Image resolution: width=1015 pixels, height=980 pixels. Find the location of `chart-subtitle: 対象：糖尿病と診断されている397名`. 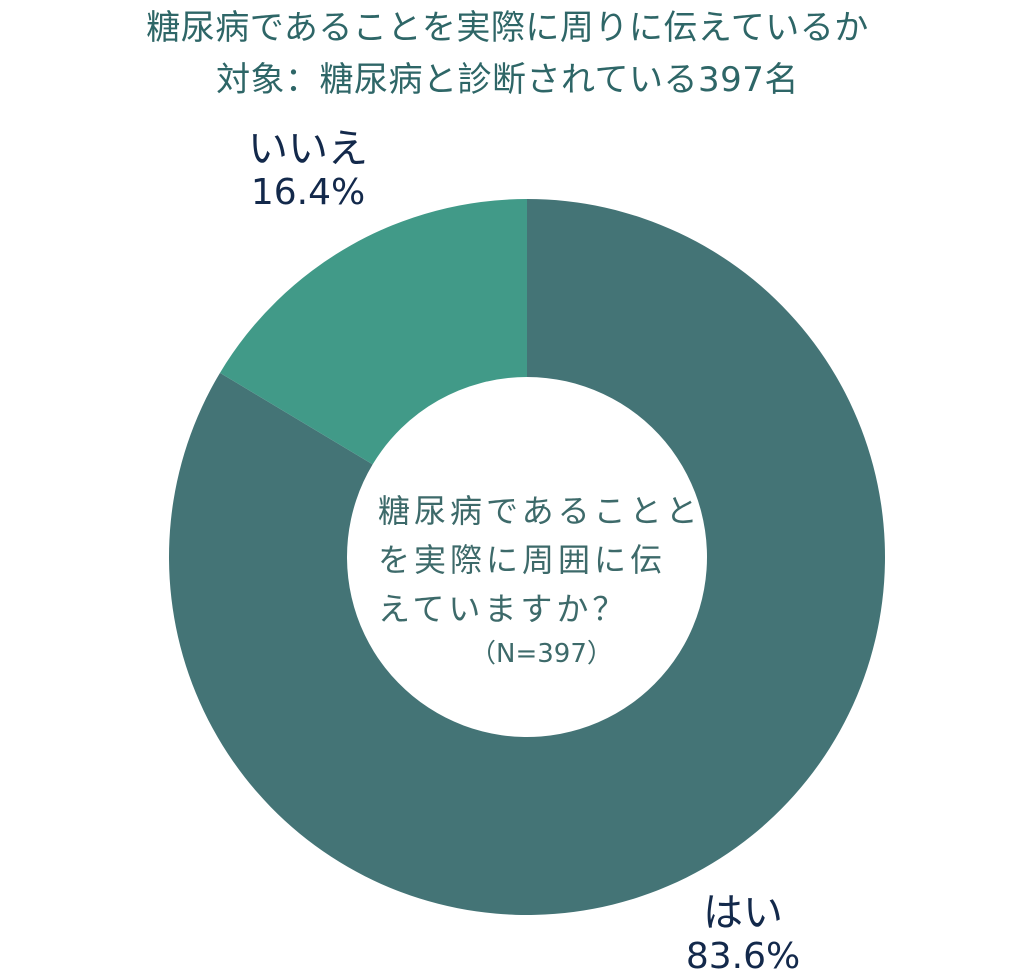

chart-subtitle: 対象：糖尿病と診断されている397名 is located at coordinates (507, 80).